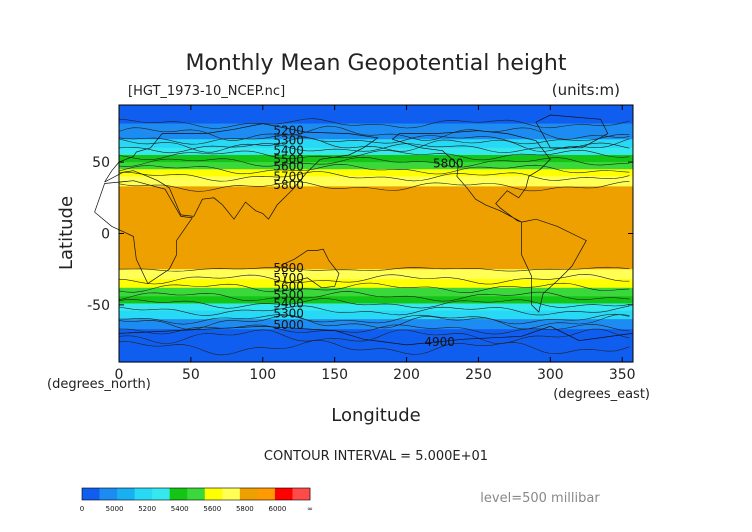 The height and width of the screenshot is (532, 752). I want to click on contour-label: 4900, so click(439, 342).